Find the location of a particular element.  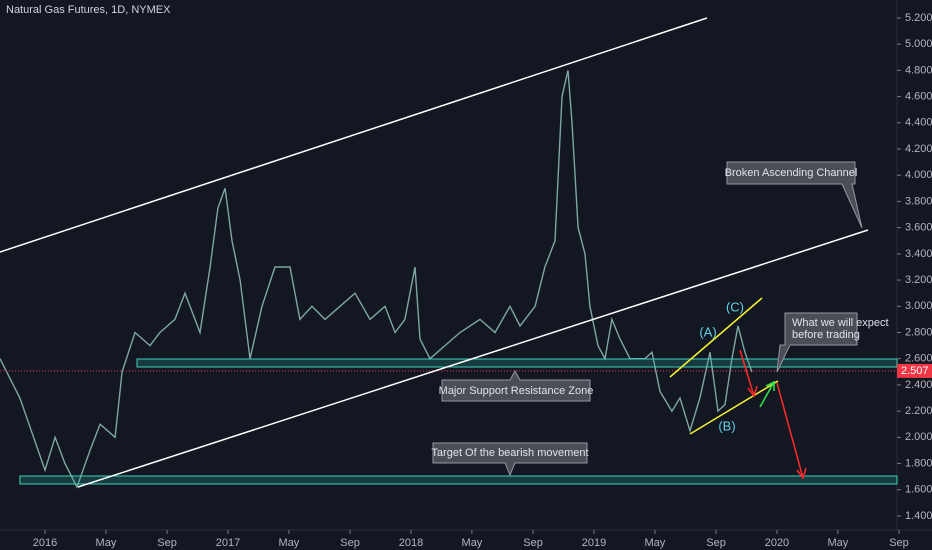

y-tick-label: 2.400 is located at coordinates (918, 385).